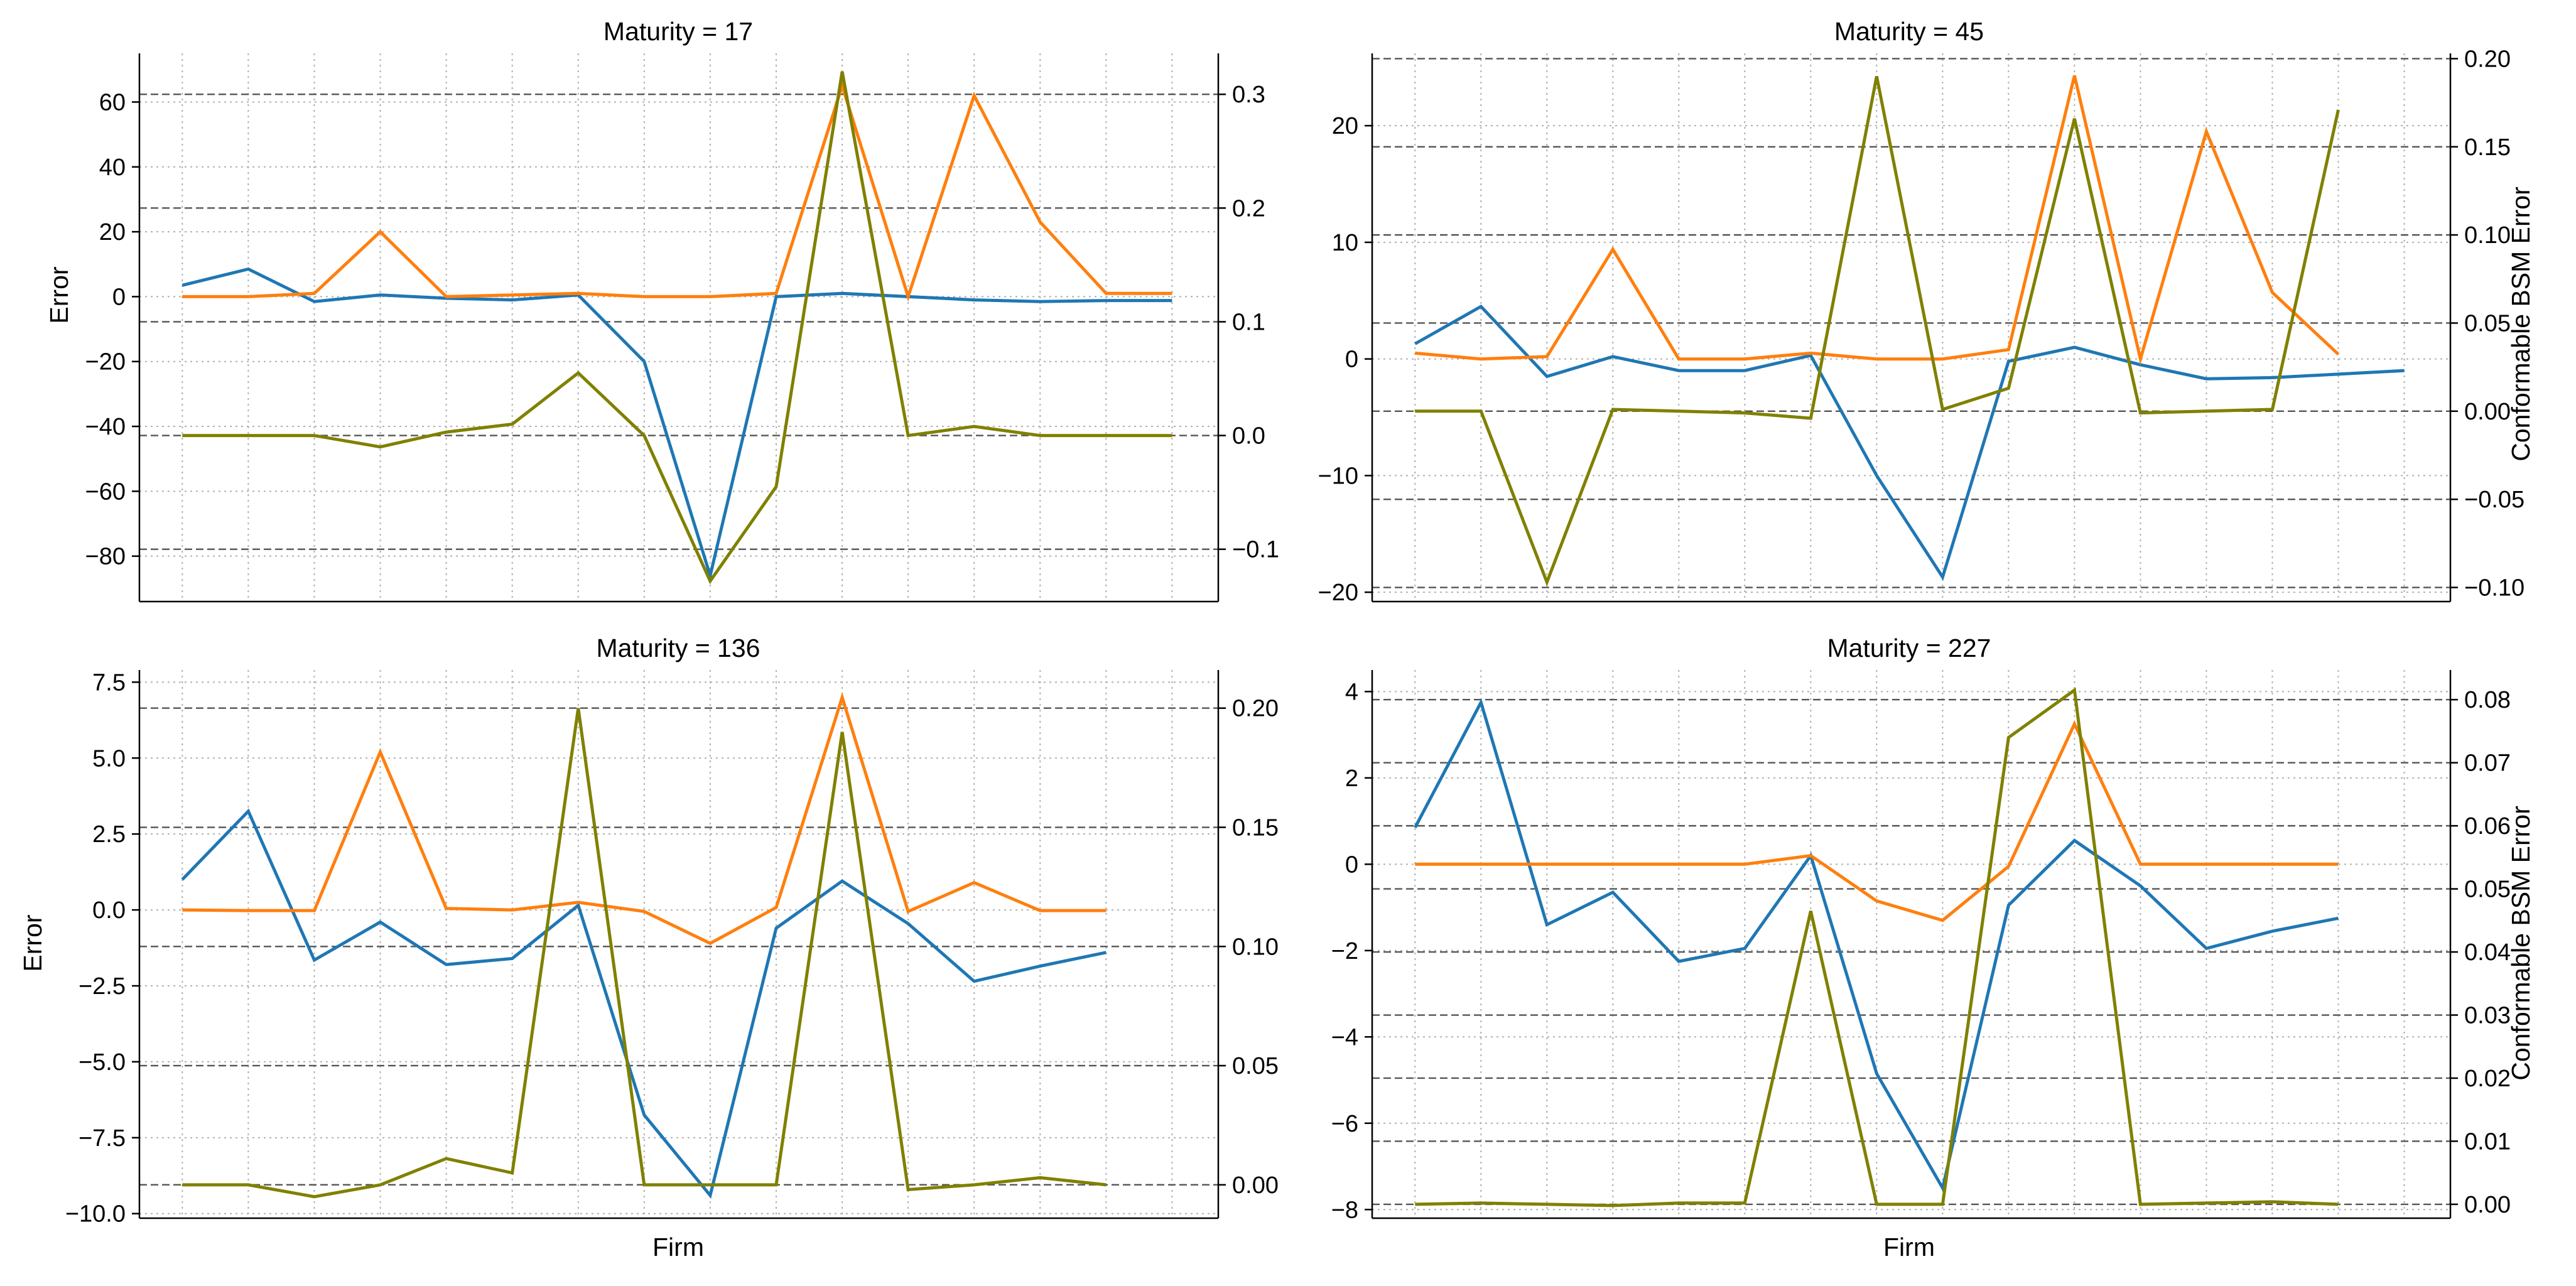 The image size is (2576, 1286). What do you see at coordinates (109, 682) in the screenshot?
I see `left-tick-label: 7.5` at bounding box center [109, 682].